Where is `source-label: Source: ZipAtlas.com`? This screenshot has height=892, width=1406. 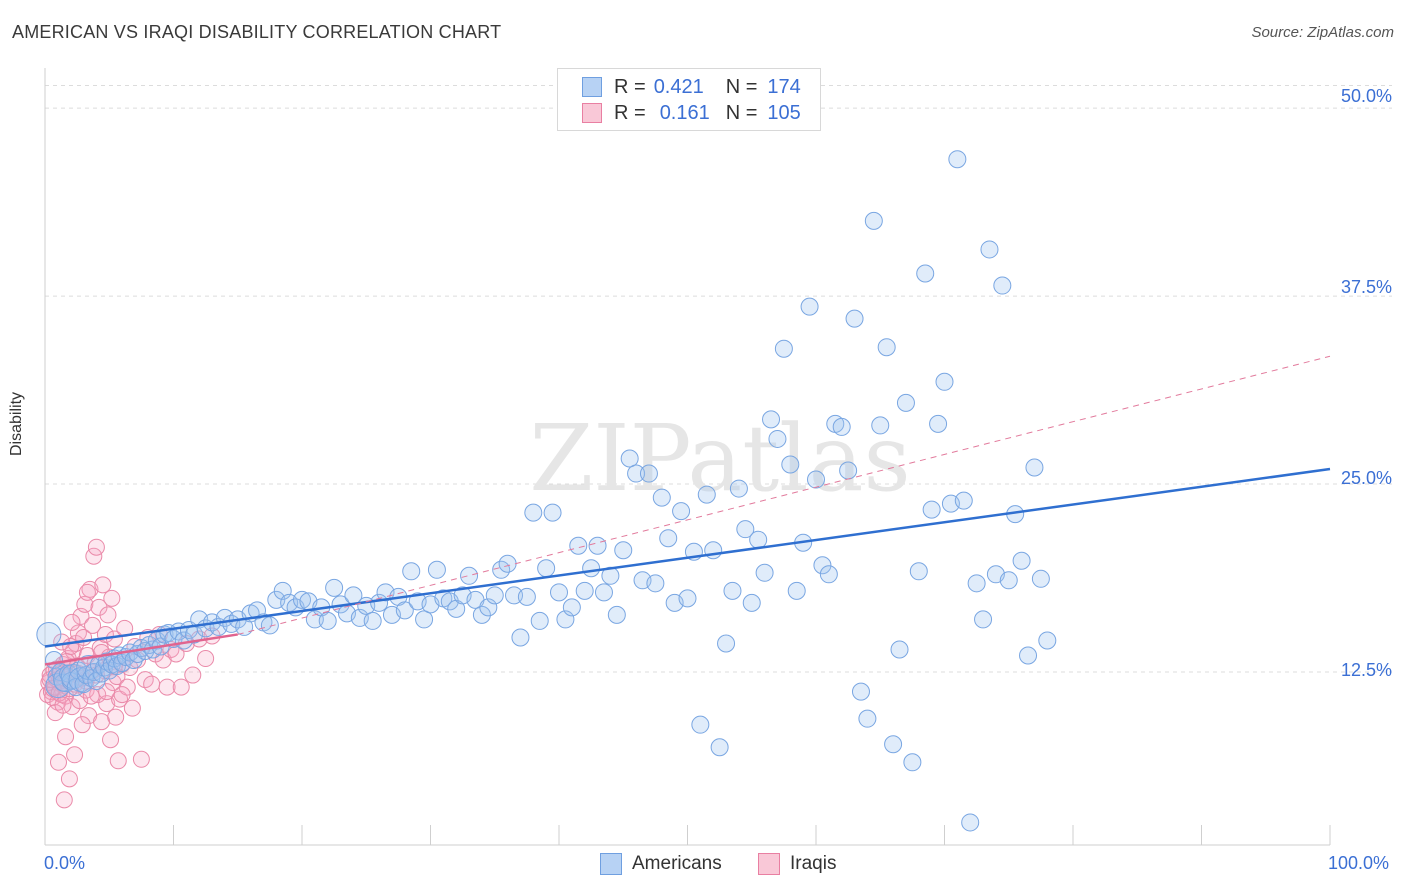
source-label: Source: ZipAtlas.com is located at coordinates (1322, 32).